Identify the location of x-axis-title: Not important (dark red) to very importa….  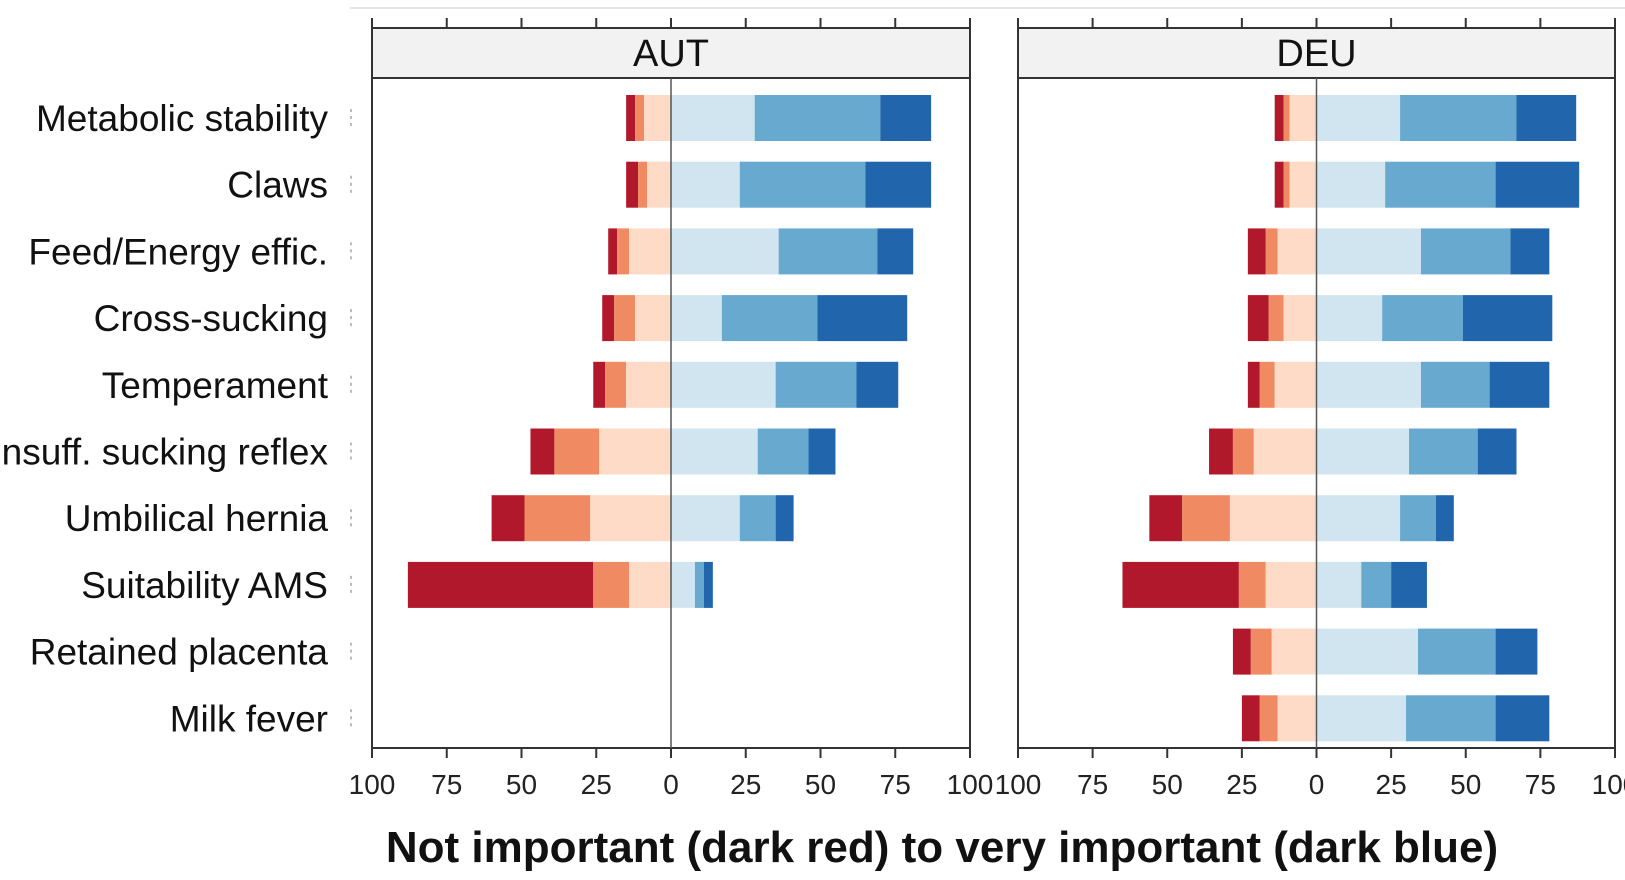
(942, 847).